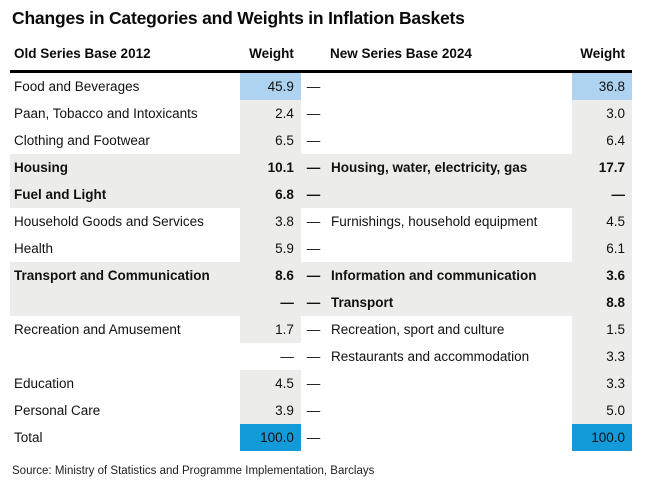 This screenshot has width=662, height=486. I want to click on table-row: Education 4.5 — 3.3, so click(321, 383).